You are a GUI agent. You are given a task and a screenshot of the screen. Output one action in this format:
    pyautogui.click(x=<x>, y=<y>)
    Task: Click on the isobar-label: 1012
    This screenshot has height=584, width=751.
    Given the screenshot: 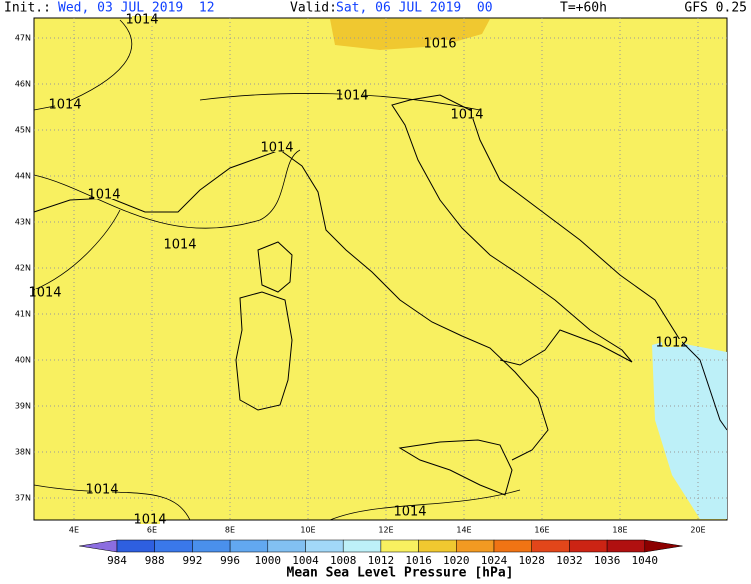 What is the action you would take?
    pyautogui.click(x=671, y=343)
    